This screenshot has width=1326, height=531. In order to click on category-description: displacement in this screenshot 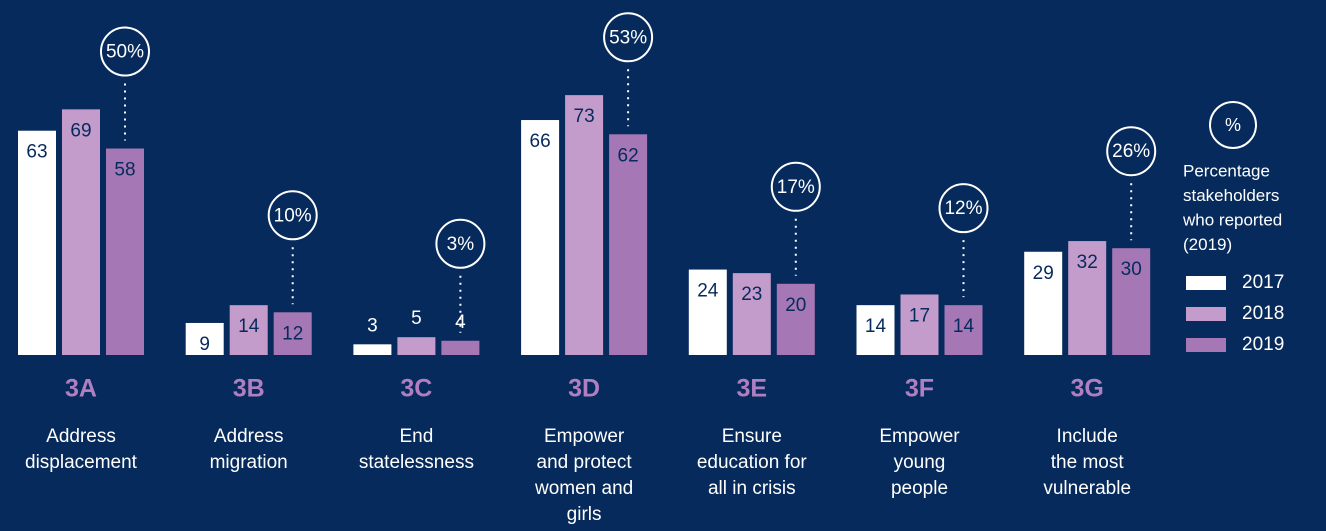, I will do `click(81, 462)`.